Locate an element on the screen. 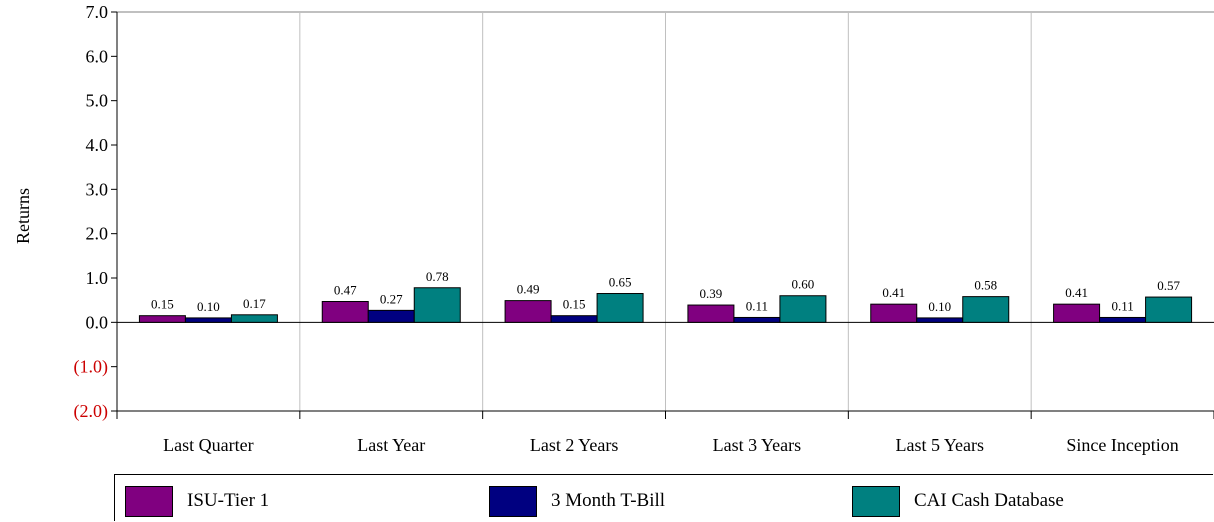  bar-isu-tier-1-last-5-years is located at coordinates (894, 313).